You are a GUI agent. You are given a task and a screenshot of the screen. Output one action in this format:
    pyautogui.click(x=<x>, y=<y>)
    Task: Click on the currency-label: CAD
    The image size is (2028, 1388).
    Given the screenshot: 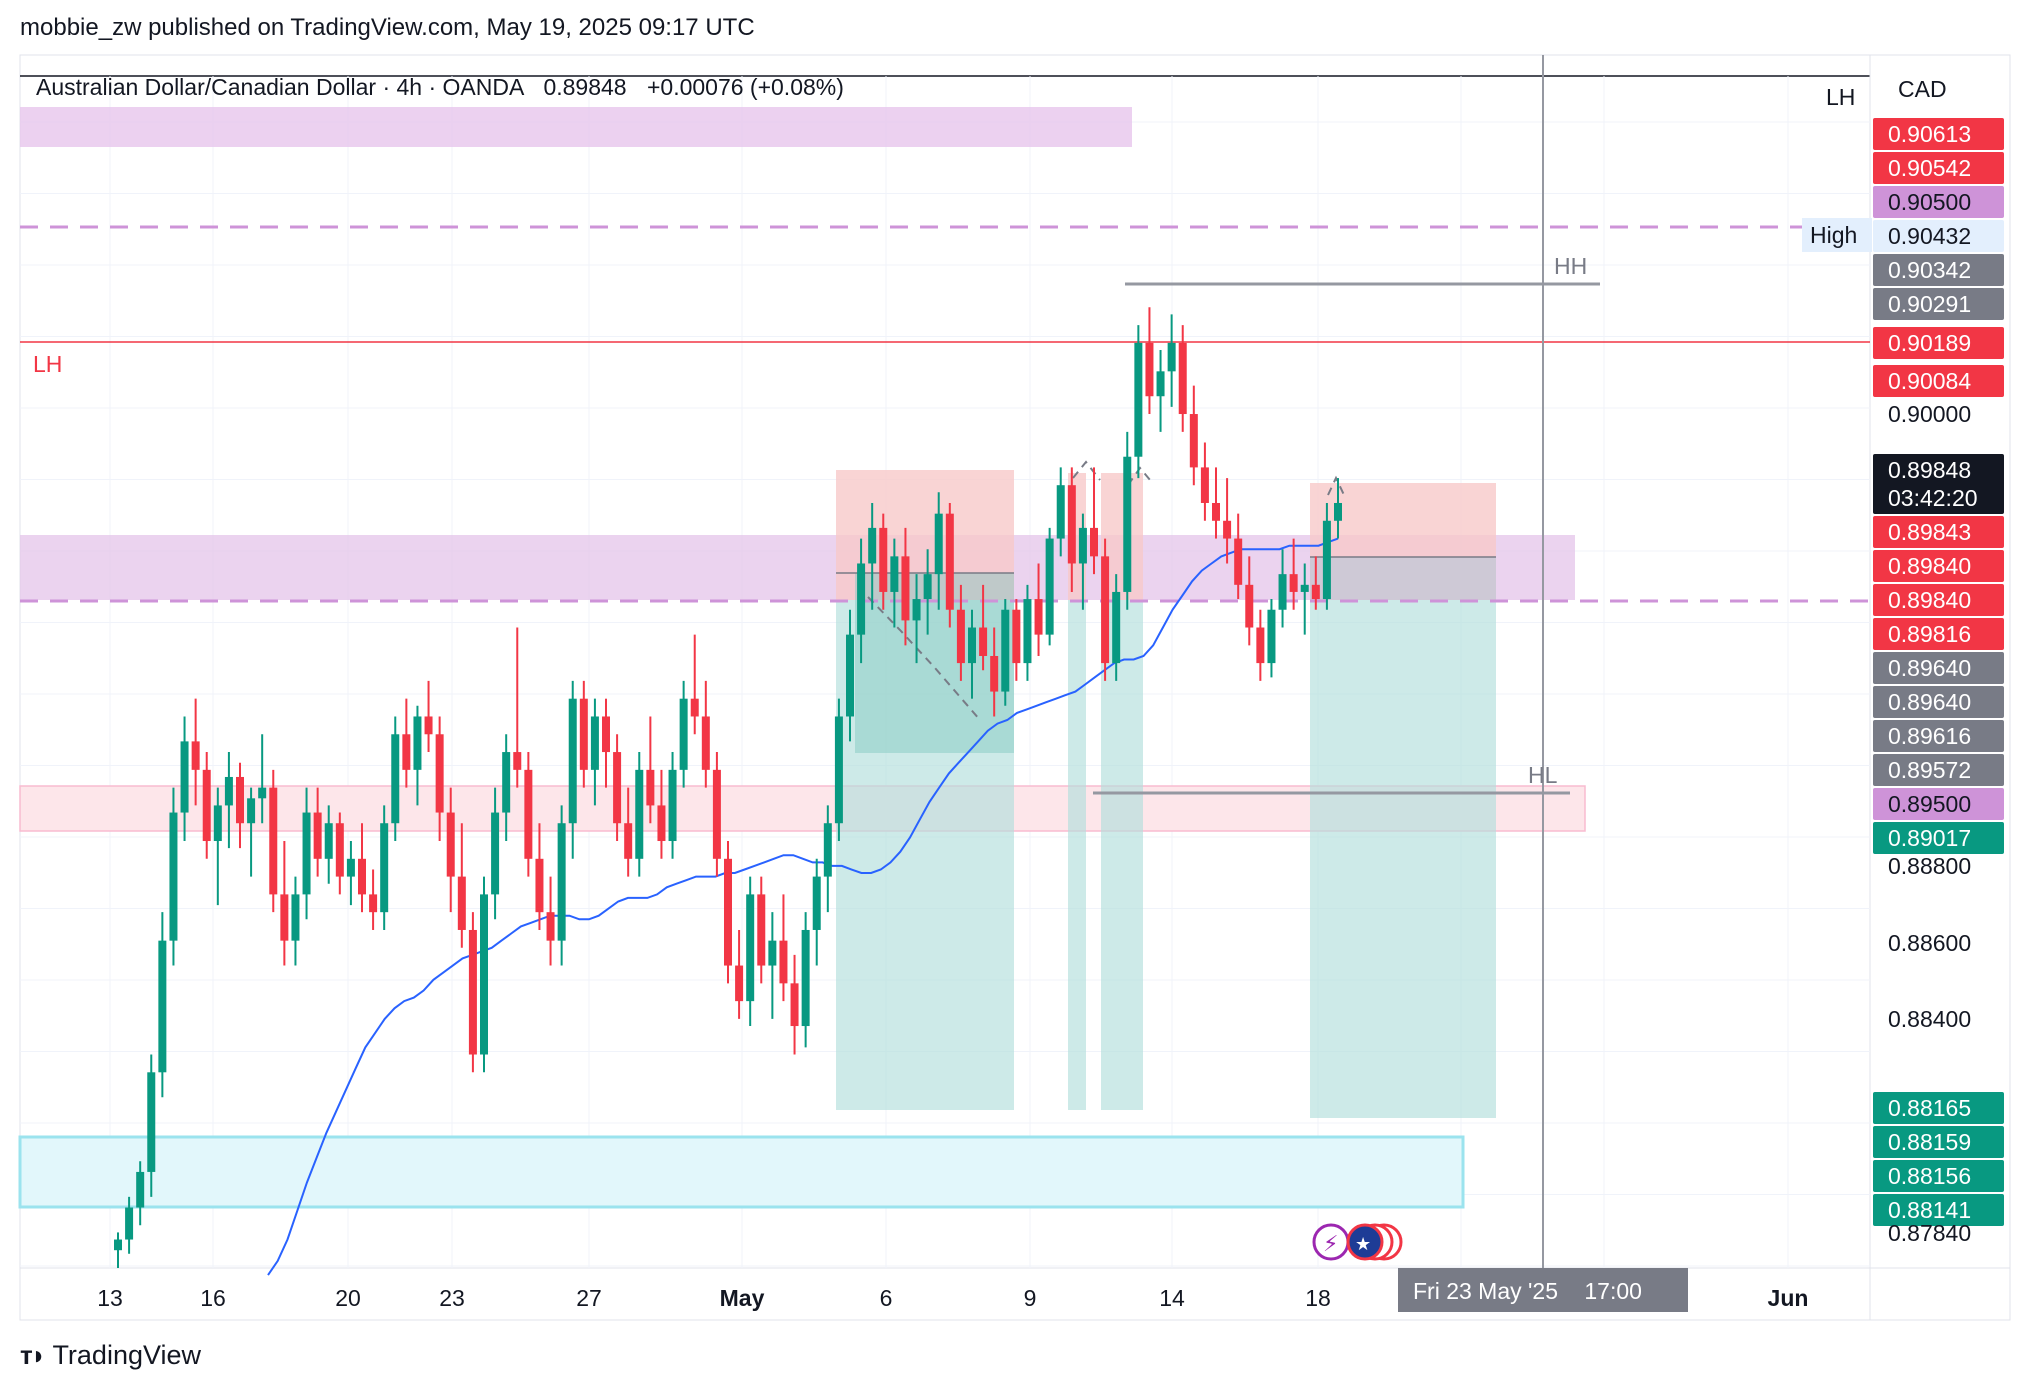 What is the action you would take?
    pyautogui.click(x=1922, y=89)
    